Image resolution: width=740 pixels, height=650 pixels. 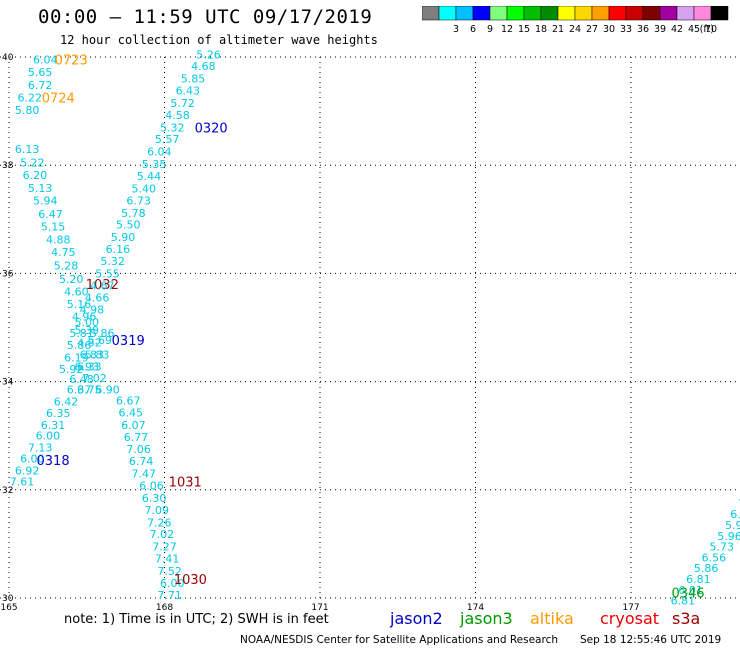 I want to click on legend-jason3: jason3, so click(x=486, y=618).